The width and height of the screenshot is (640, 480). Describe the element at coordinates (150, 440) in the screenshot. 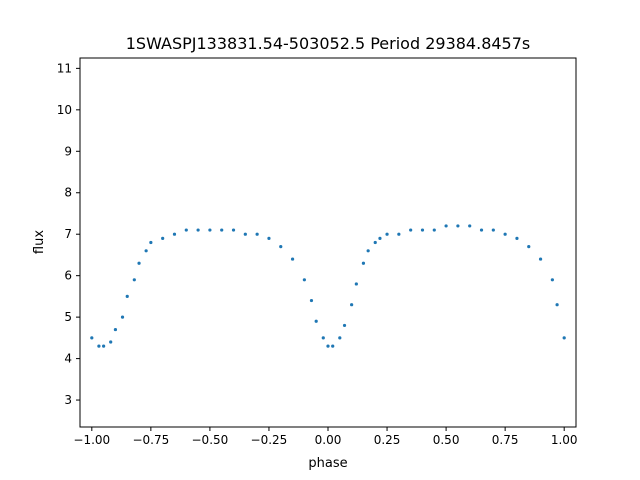

I see `x-tick-label: −0.75` at that location.